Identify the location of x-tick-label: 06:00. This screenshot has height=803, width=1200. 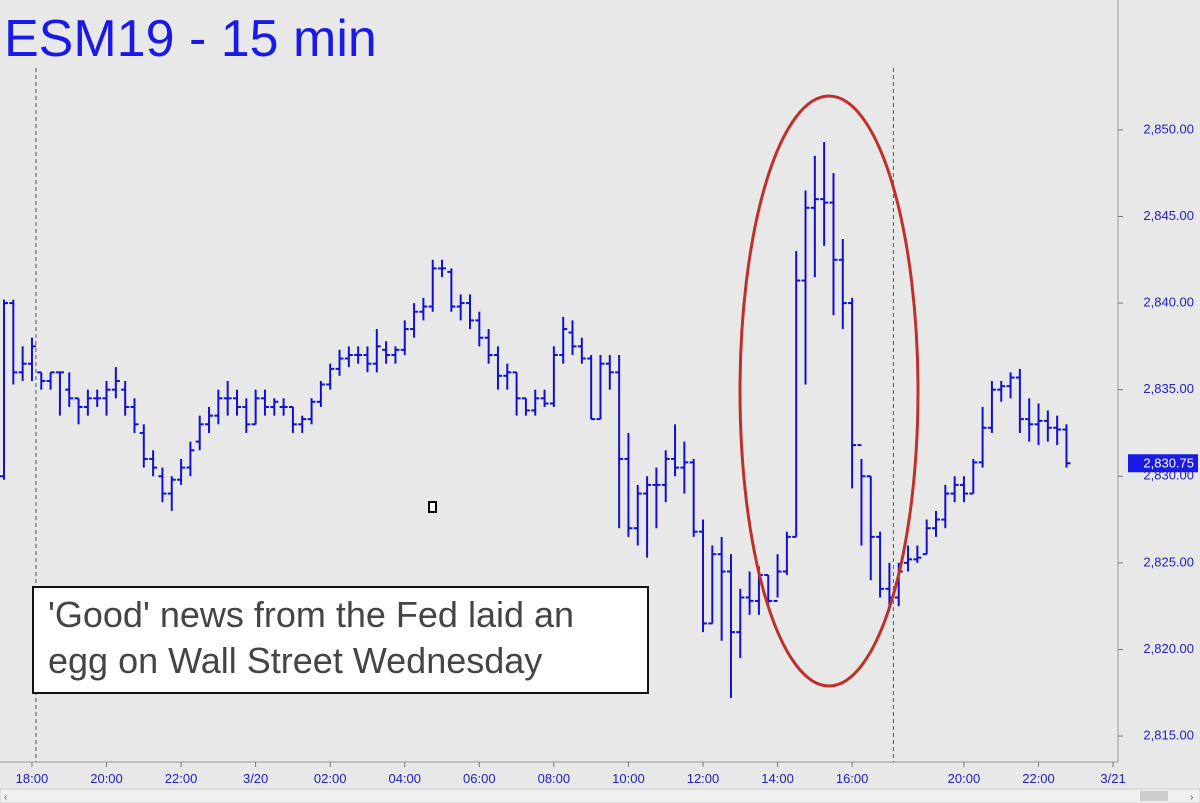
(479, 778).